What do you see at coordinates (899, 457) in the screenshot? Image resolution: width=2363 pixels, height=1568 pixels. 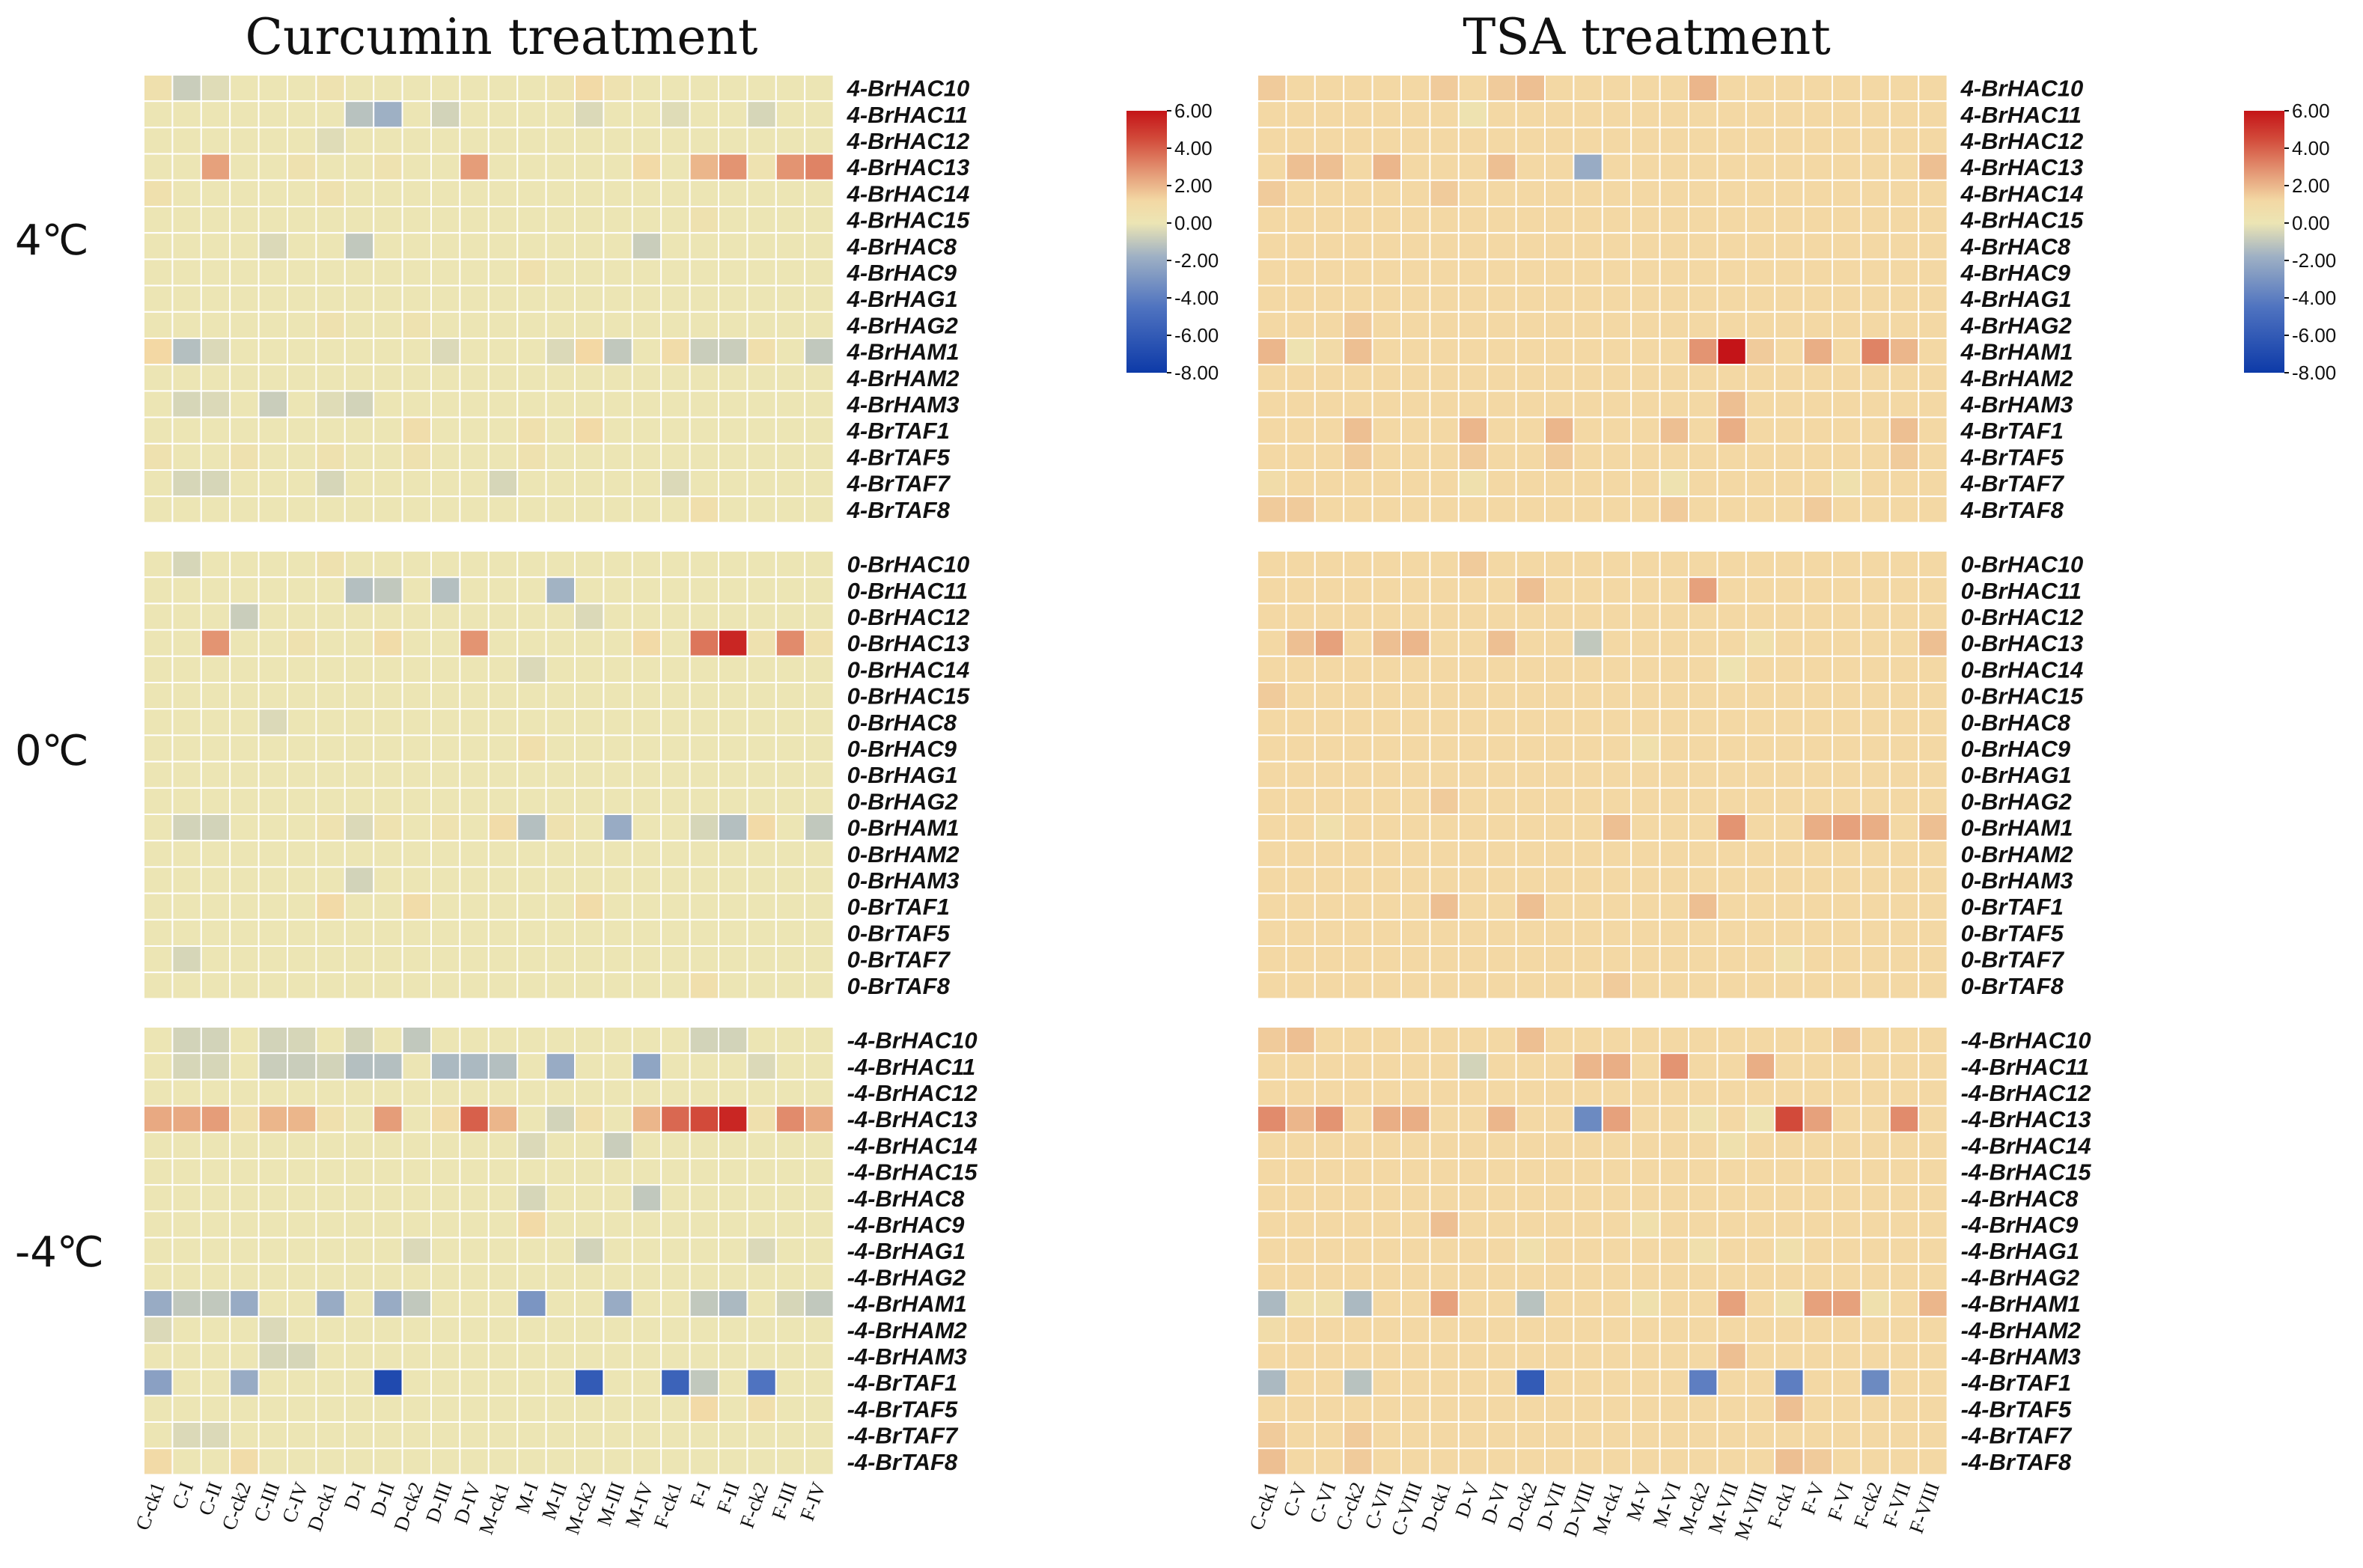 I see `row-label: 4-BrTAF5` at bounding box center [899, 457].